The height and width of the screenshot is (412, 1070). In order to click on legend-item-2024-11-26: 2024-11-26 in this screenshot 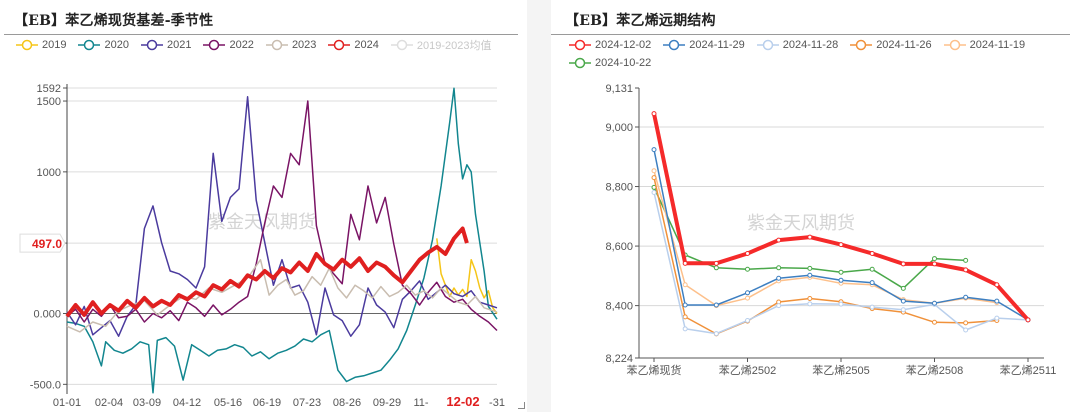, I will do `click(891, 45)`.